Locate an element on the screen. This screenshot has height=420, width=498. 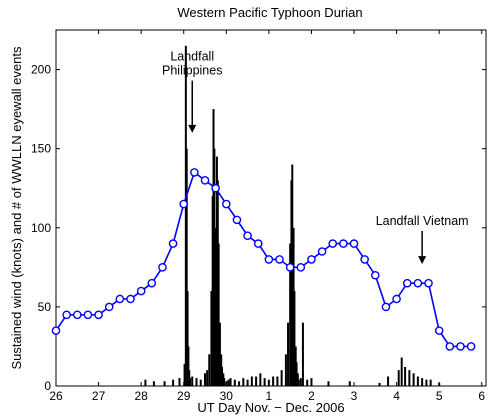
x-tick-label-2: 28 is located at coordinates (141, 396).